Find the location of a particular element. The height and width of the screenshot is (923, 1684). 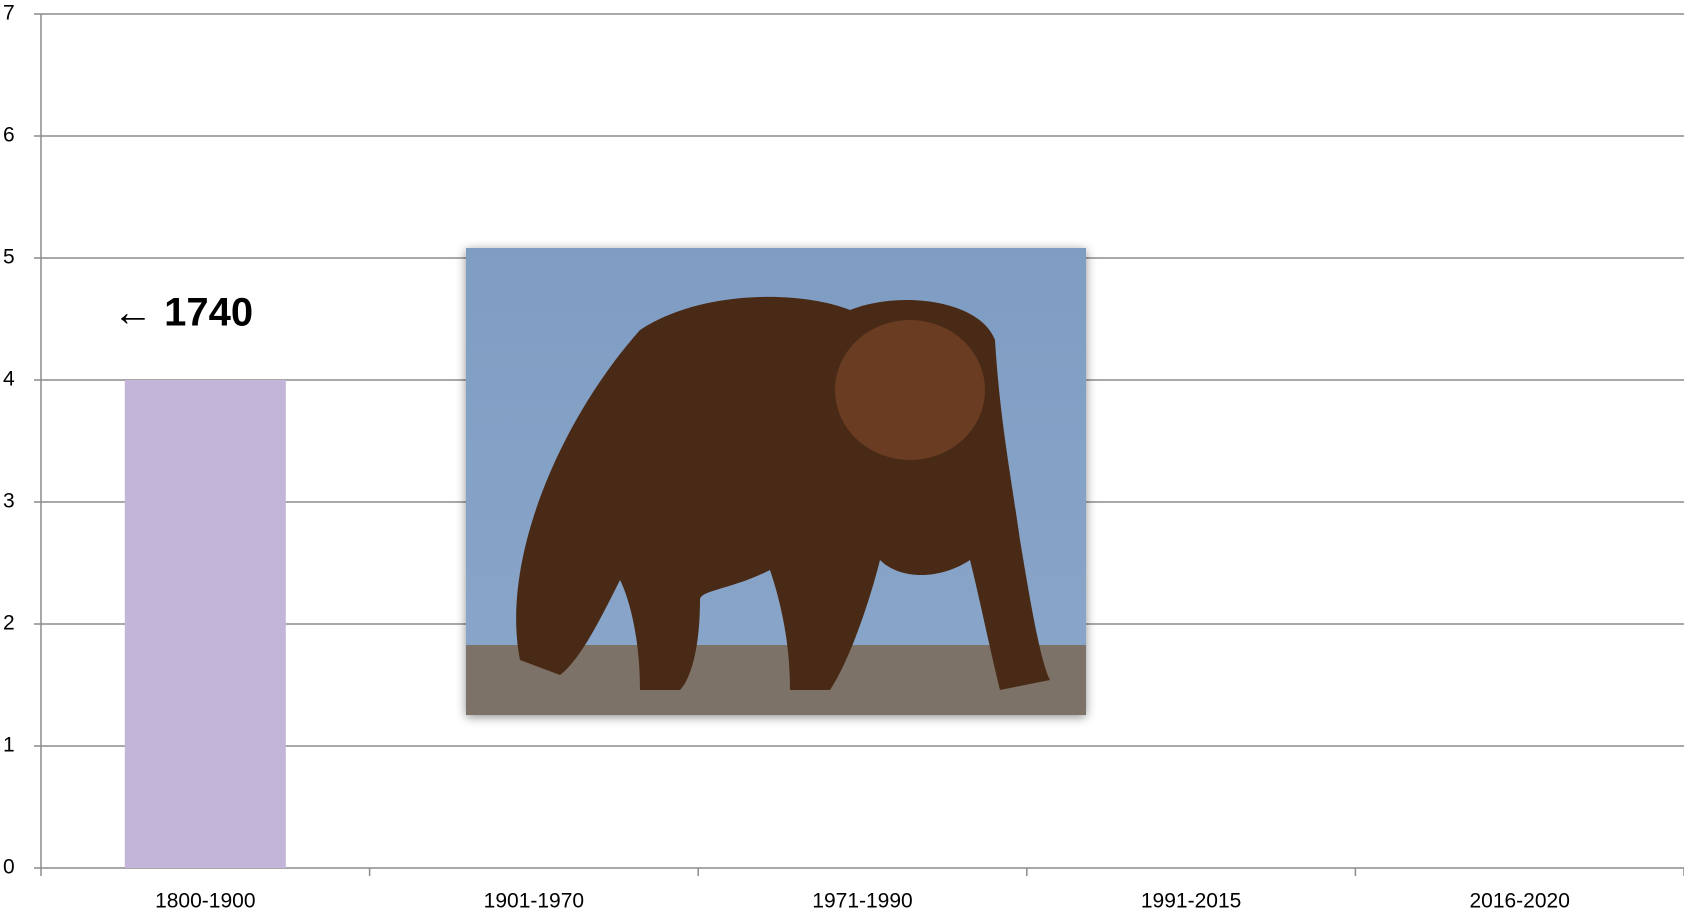

y-tick-label: 3 is located at coordinates (9, 501).